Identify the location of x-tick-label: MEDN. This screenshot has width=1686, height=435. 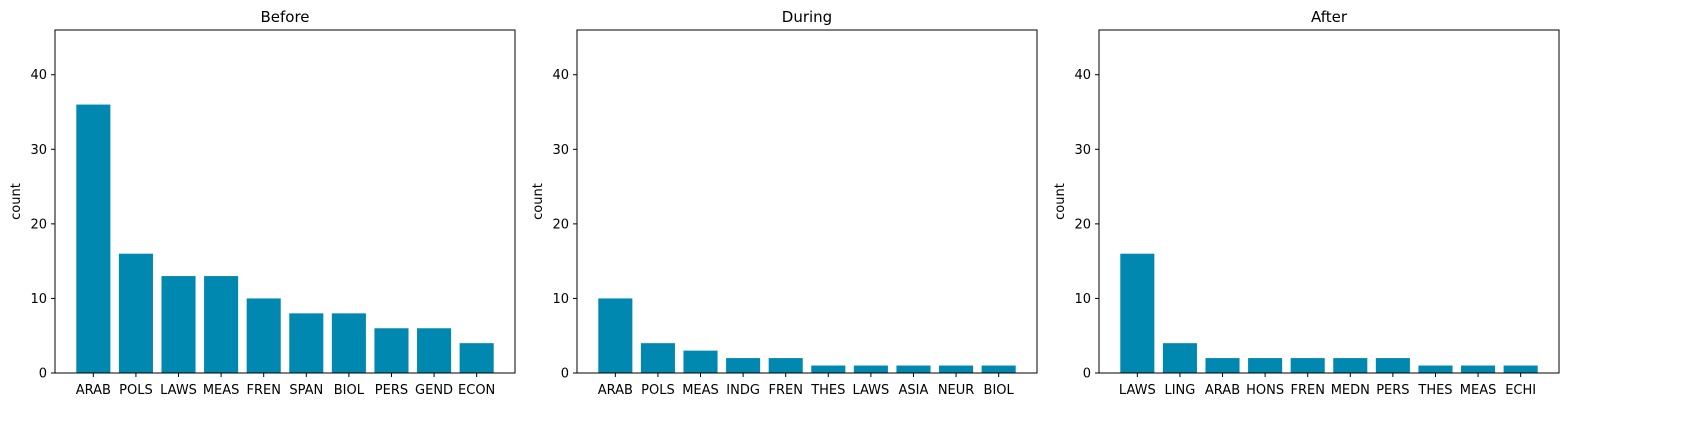
(1350, 390).